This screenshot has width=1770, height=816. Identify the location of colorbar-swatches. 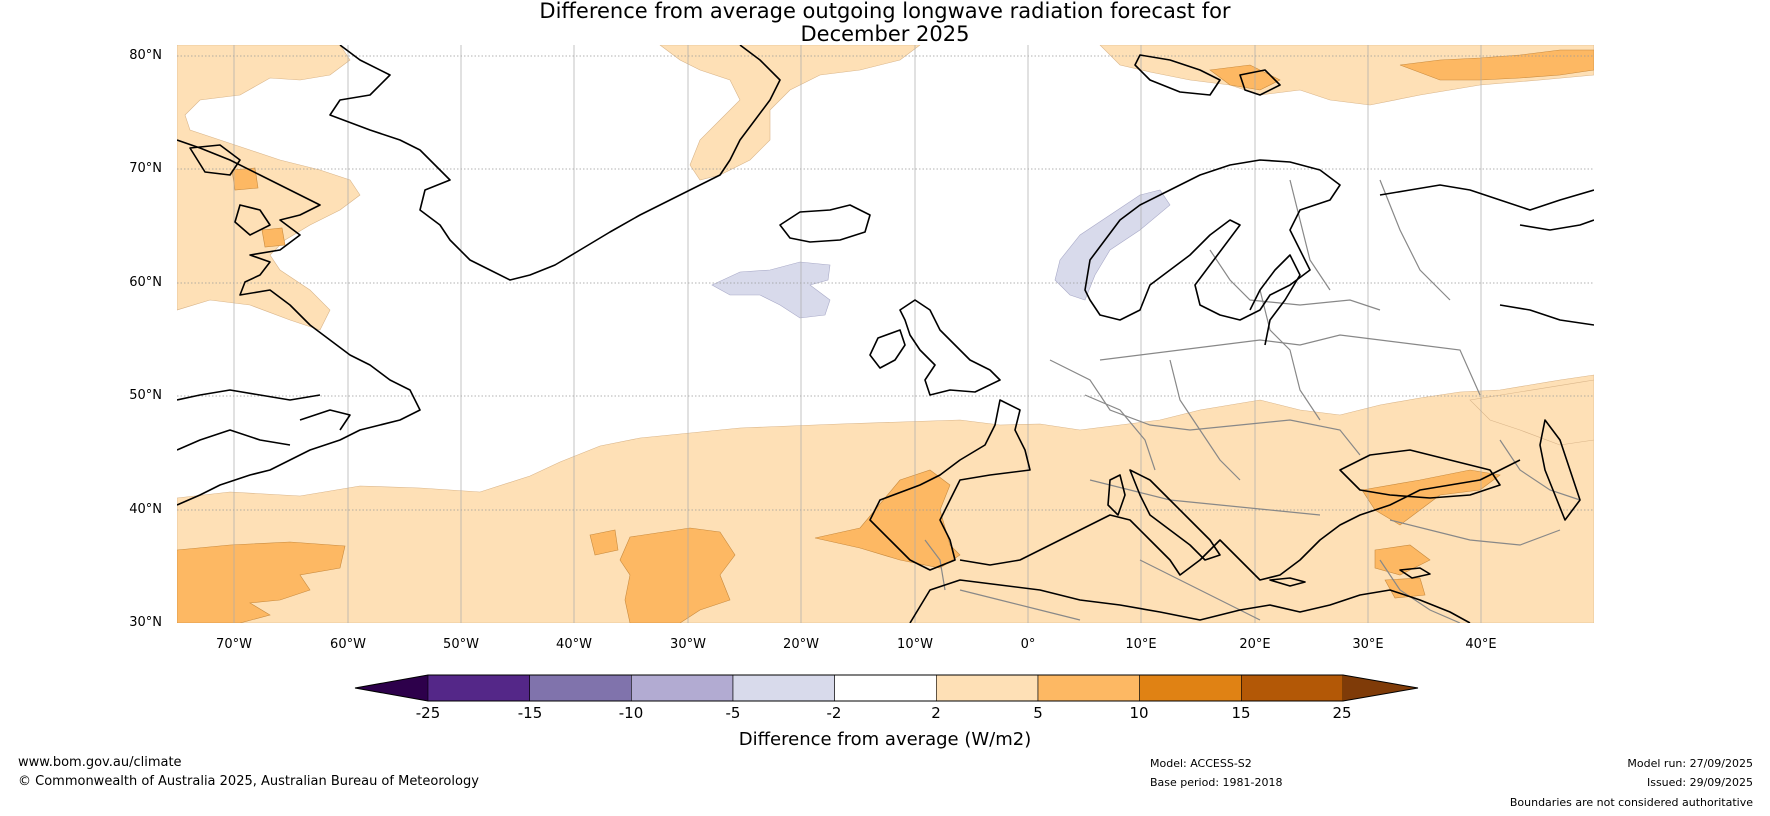
(886, 688).